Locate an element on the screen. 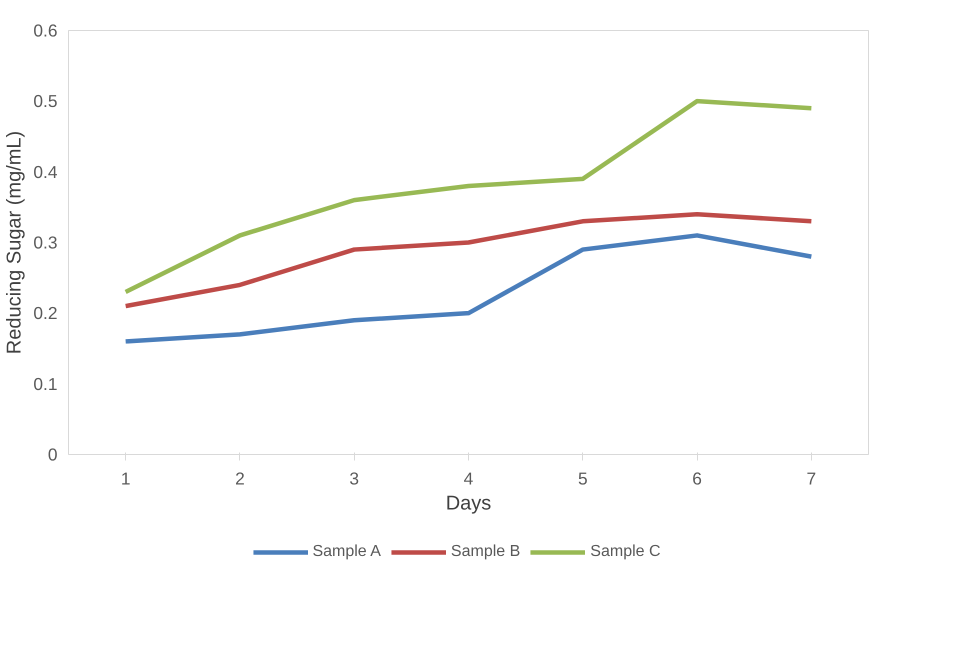 The image size is (954, 671). x-tick-label: 5 is located at coordinates (583, 478).